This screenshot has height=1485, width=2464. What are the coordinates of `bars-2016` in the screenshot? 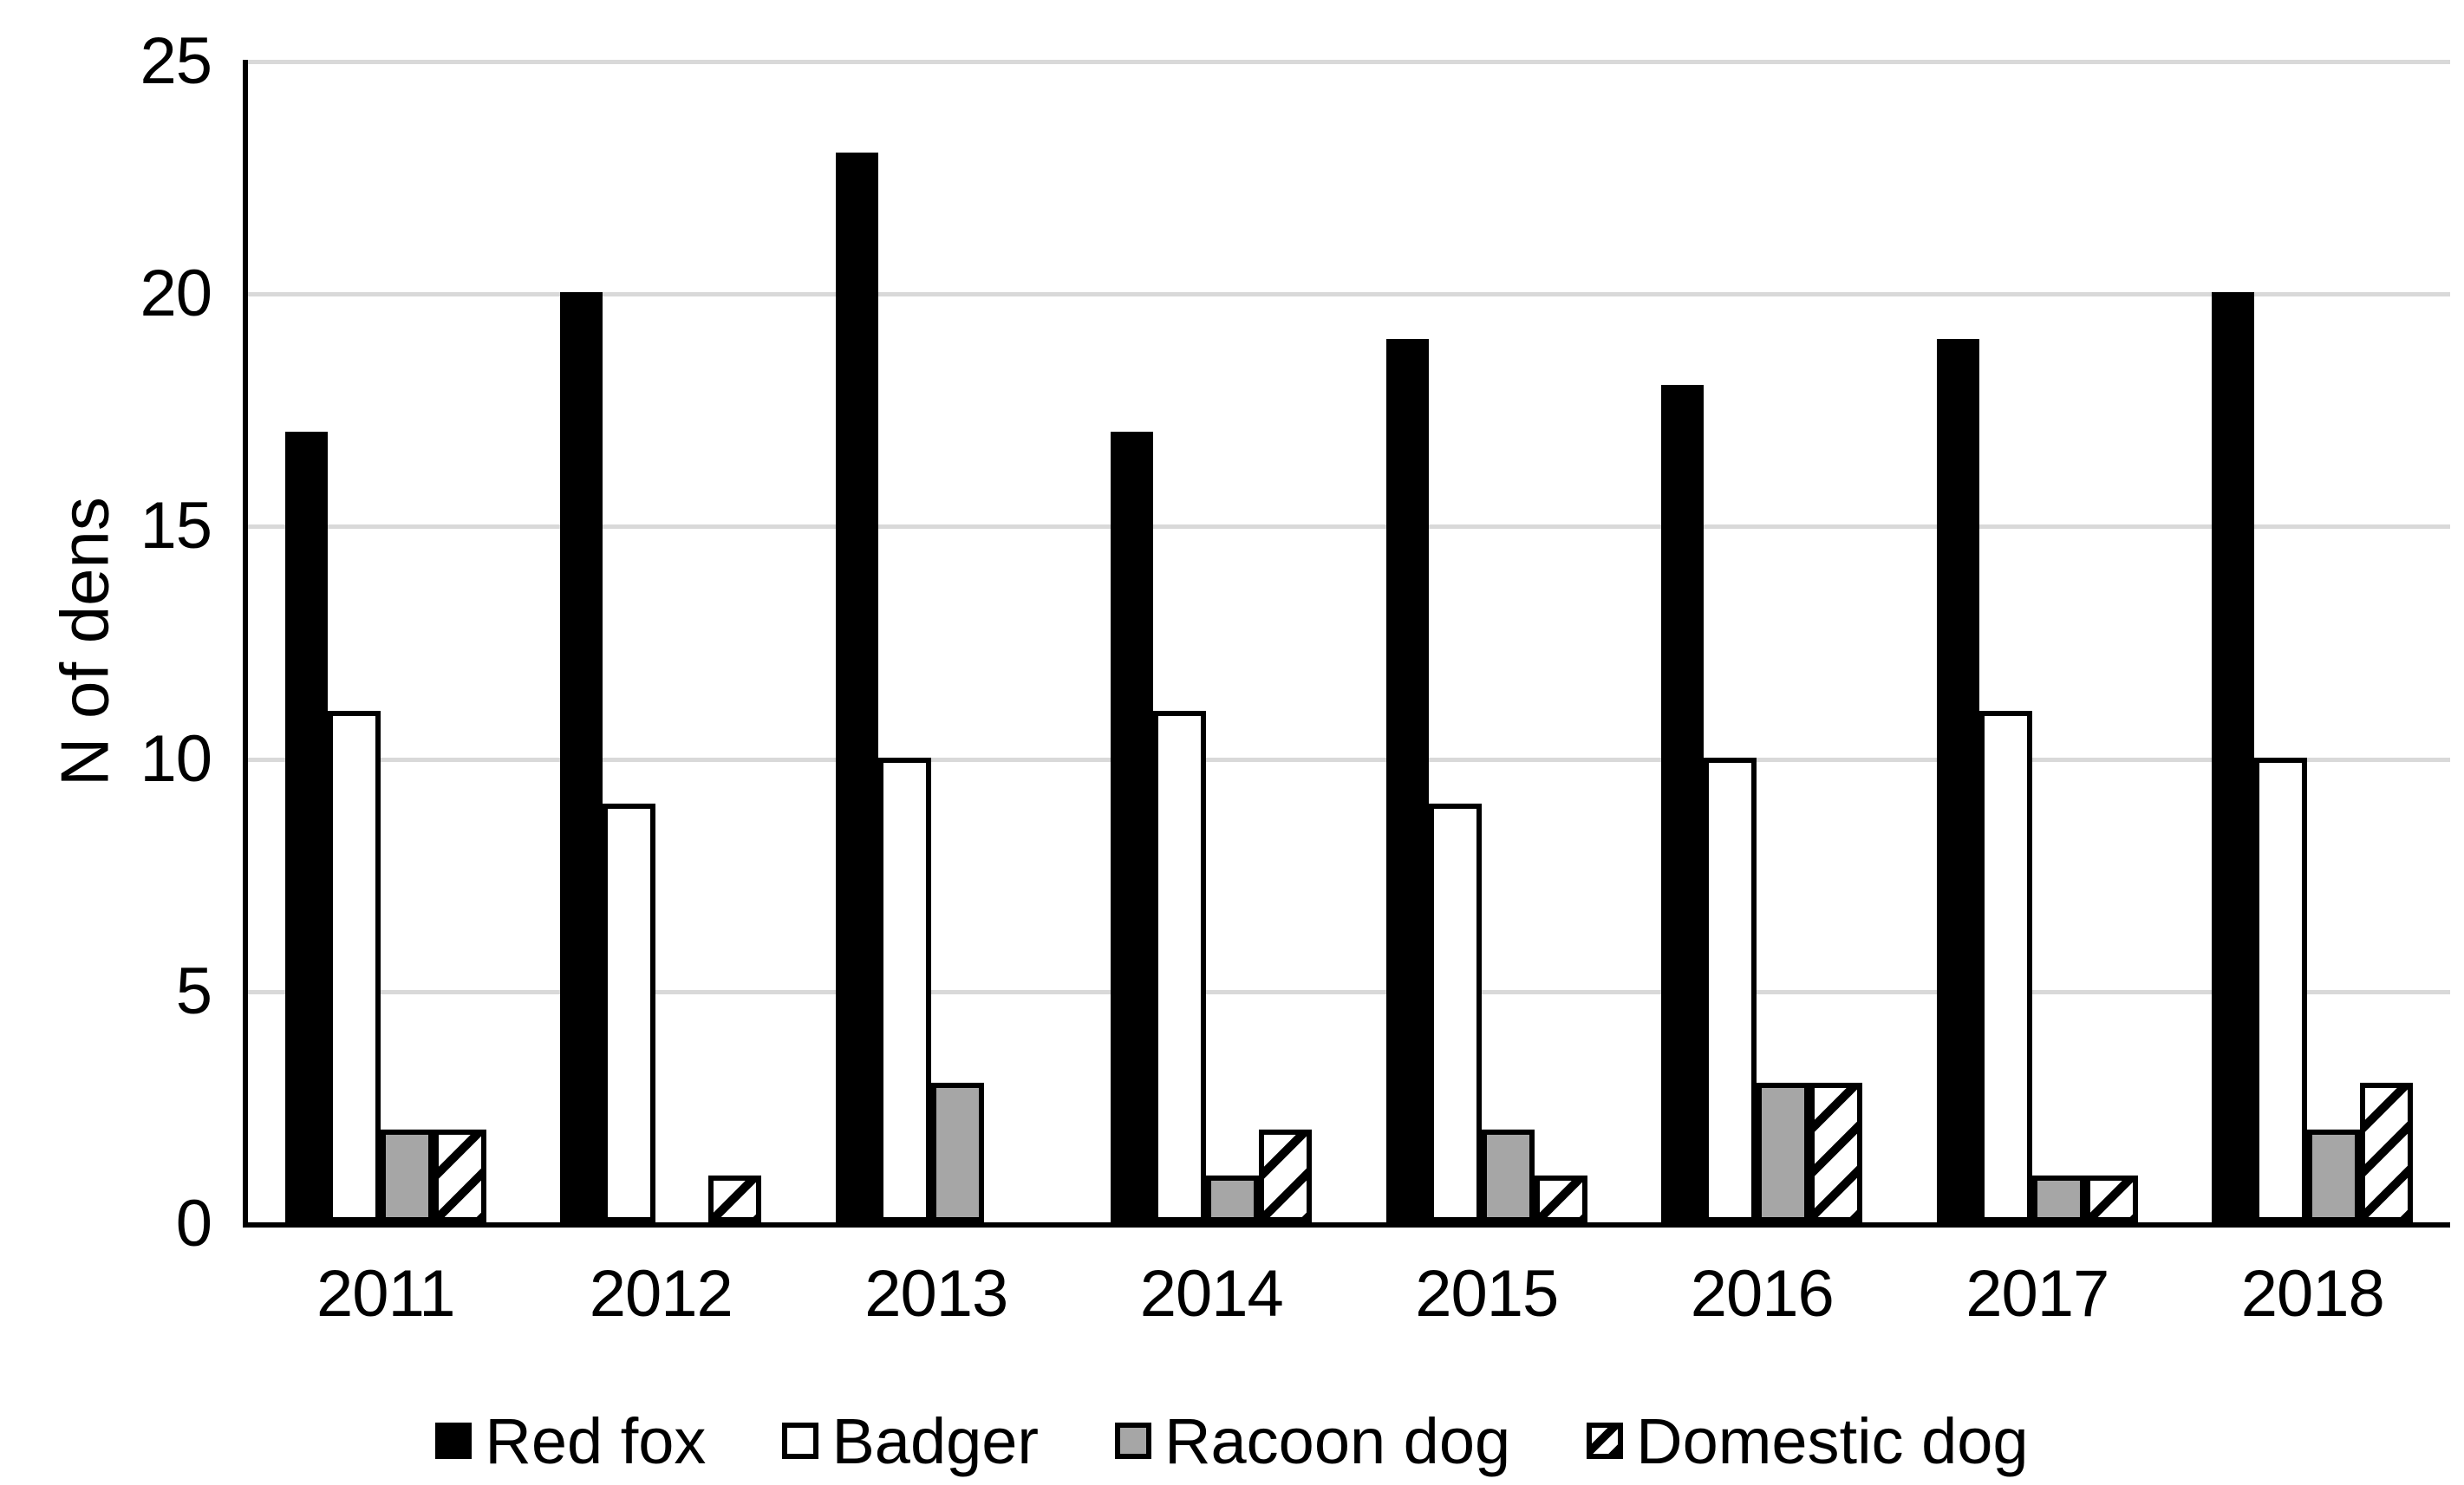 It's located at (1762, 641).